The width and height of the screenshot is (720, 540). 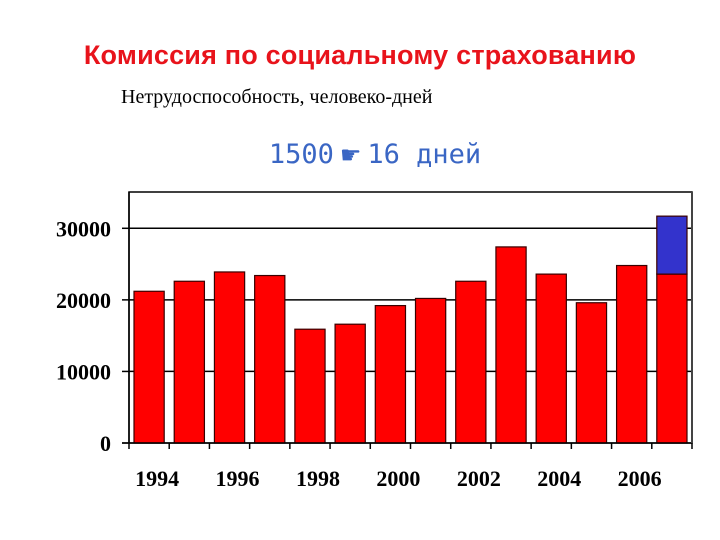 I want to click on x-tick-label: 2004, so click(x=559, y=478).